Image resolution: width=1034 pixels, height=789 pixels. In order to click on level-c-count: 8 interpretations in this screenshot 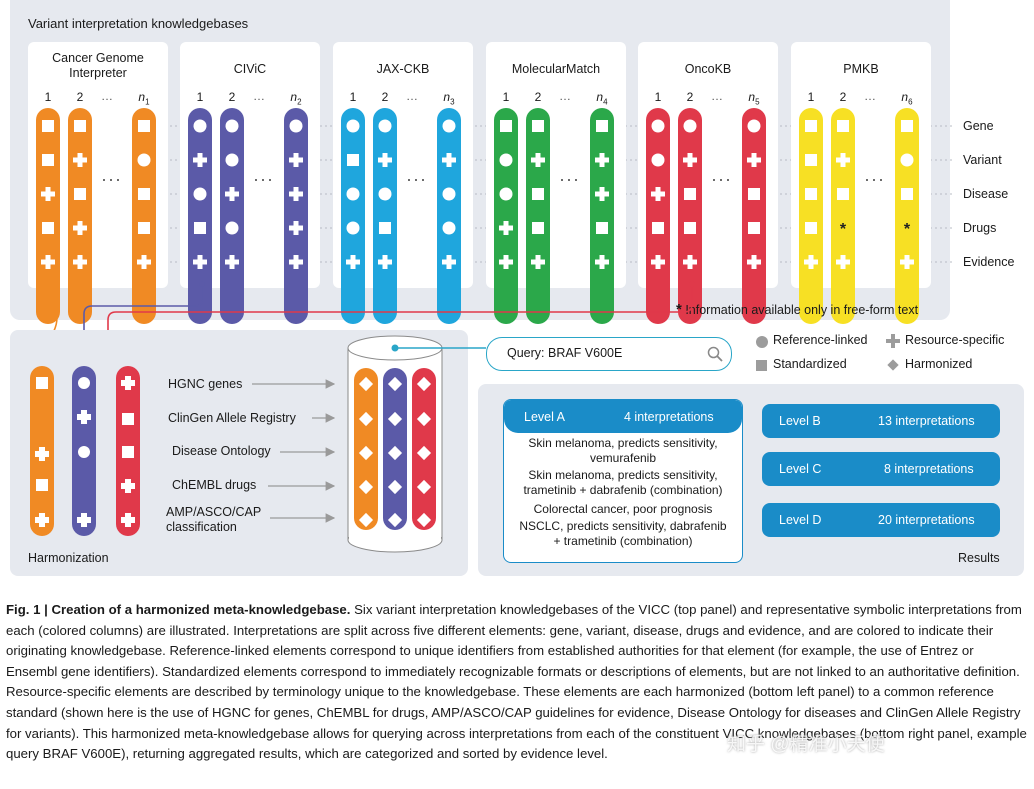, I will do `click(929, 469)`.